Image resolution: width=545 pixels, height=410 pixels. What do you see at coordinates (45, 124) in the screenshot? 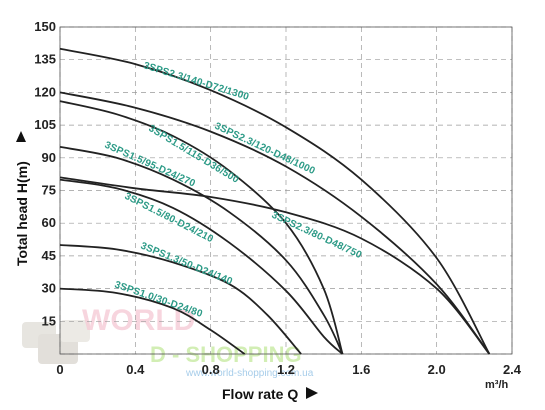
I see `y-tick-label: 105` at bounding box center [45, 124].